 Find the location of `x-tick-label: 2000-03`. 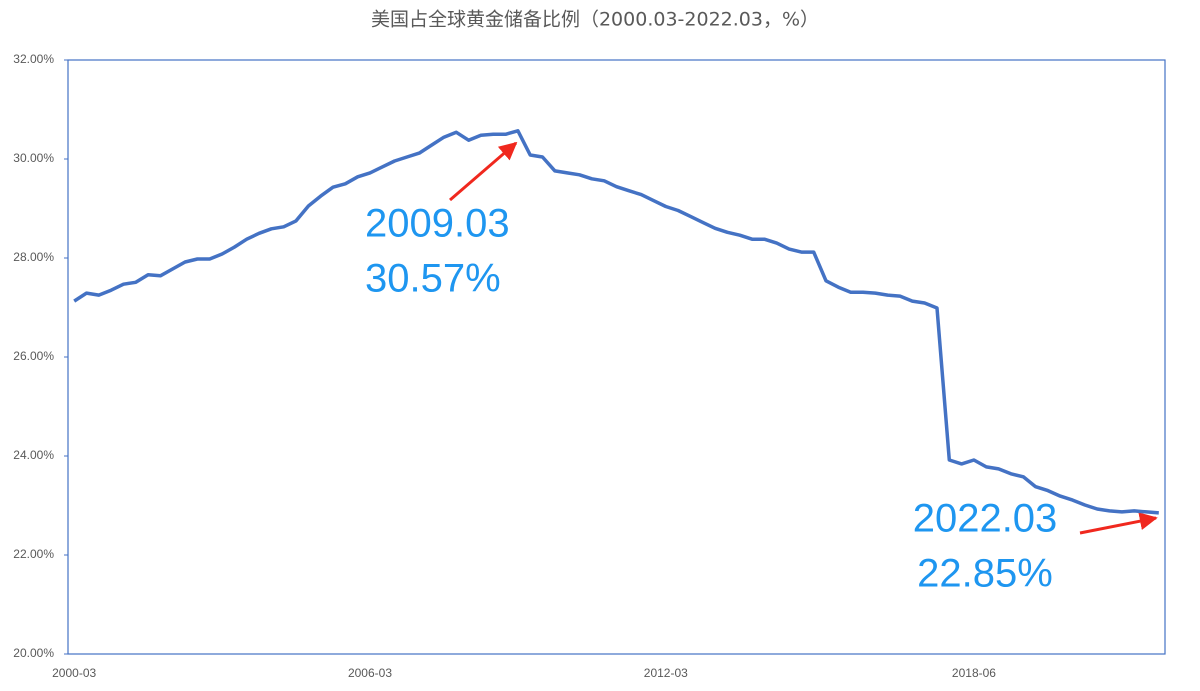

x-tick-label: 2000-03 is located at coordinates (74, 673).